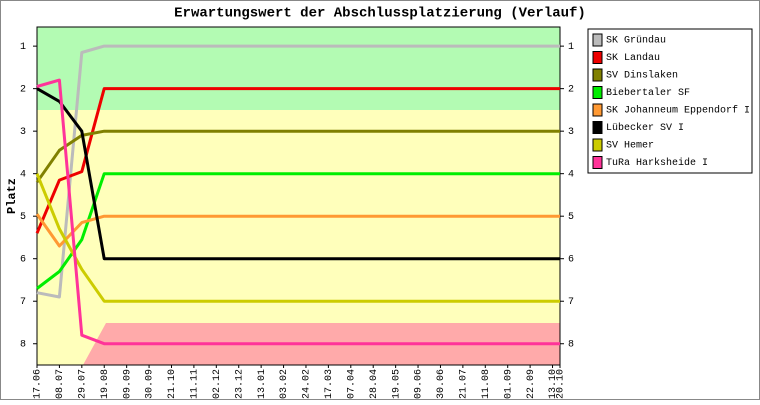  What do you see at coordinates (571, 217) in the screenshot?
I see `y2-tick-label: 5` at bounding box center [571, 217].